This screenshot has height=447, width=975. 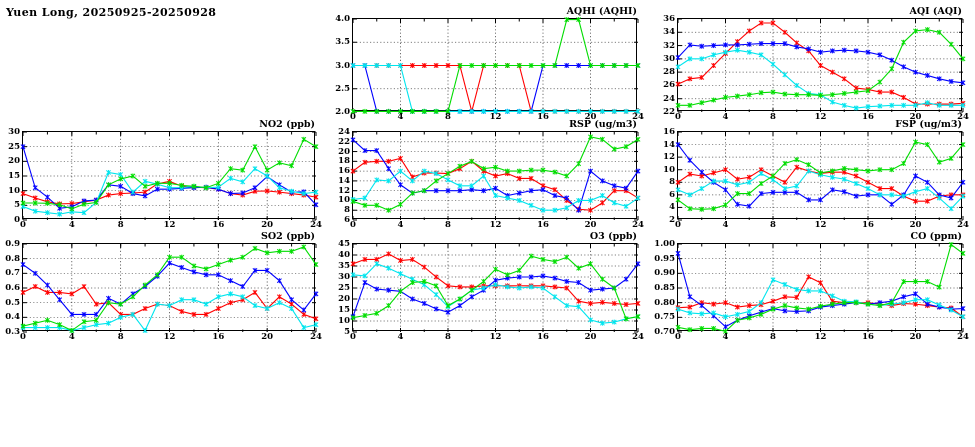 I want to click on page-title: Yuen Long, 20250925-20250928, so click(x=111, y=12).